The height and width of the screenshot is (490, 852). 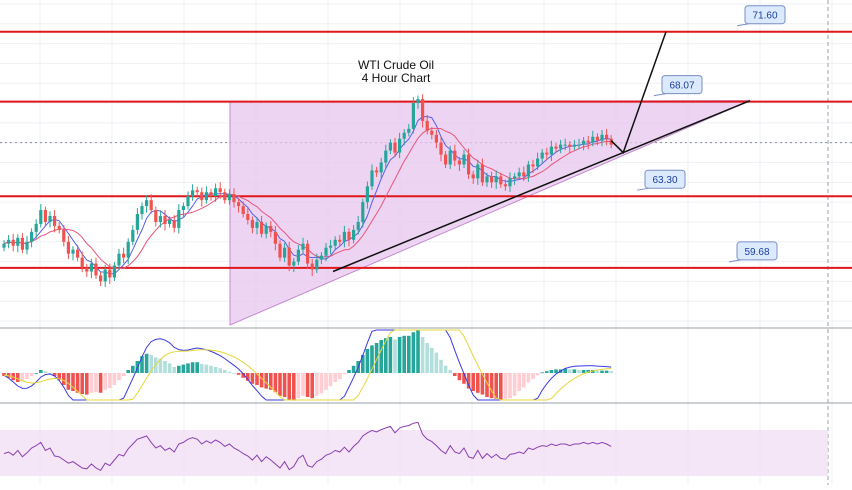 I want to click on rsi-panel, so click(x=414, y=448).